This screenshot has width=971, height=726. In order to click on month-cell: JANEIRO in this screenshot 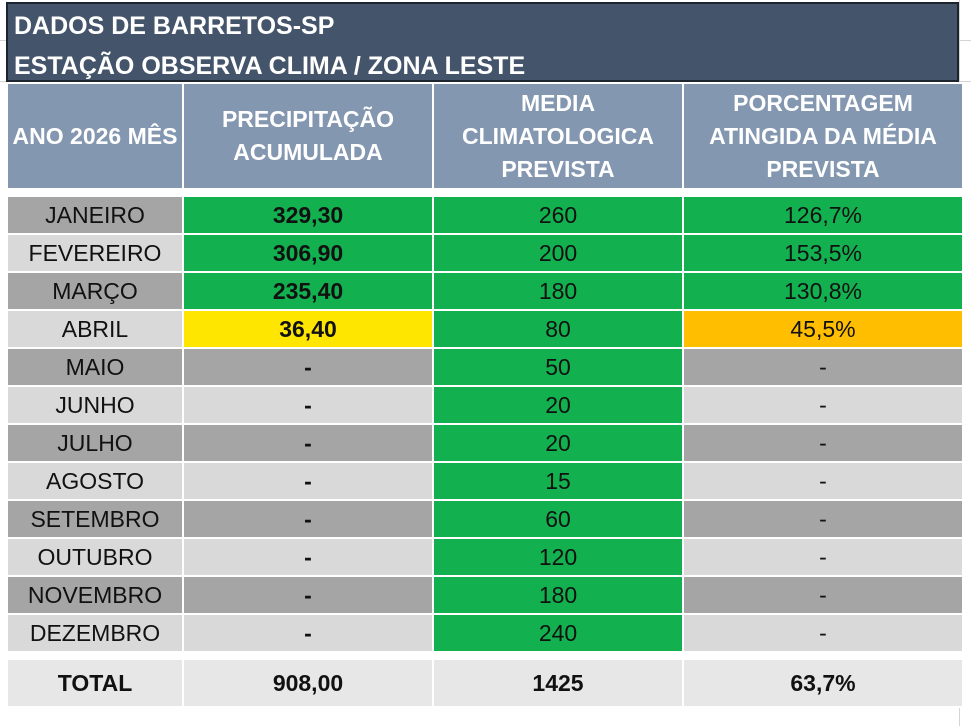, I will do `click(95, 215)`.